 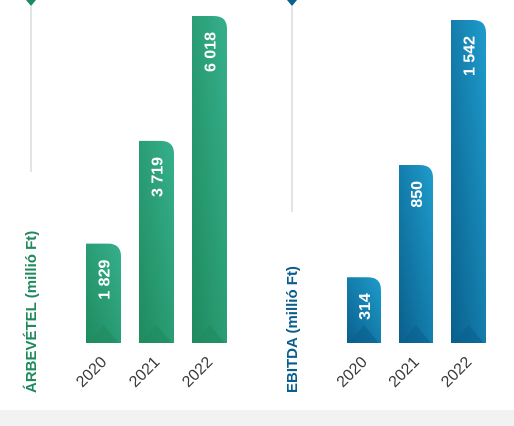 What do you see at coordinates (404, 372) in the screenshot?
I see `ebitda-year-label: 2021` at bounding box center [404, 372].